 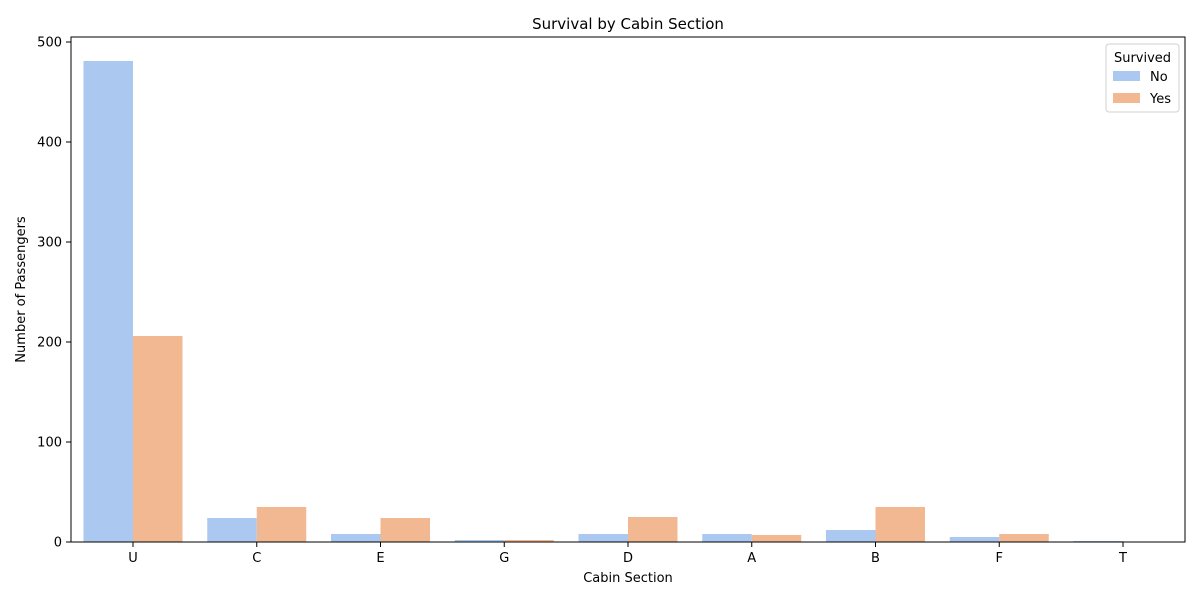 I want to click on x-tick-label: C, so click(x=256, y=558).